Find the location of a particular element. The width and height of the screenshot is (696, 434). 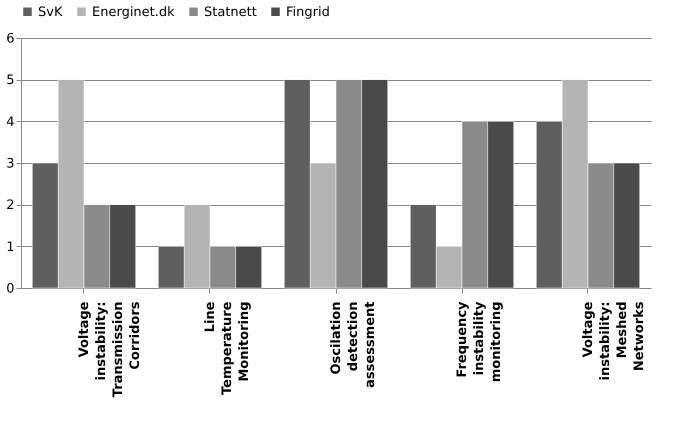

x-tick-label: Voltage instability: Transmission Corridors is located at coordinates (110, 349).